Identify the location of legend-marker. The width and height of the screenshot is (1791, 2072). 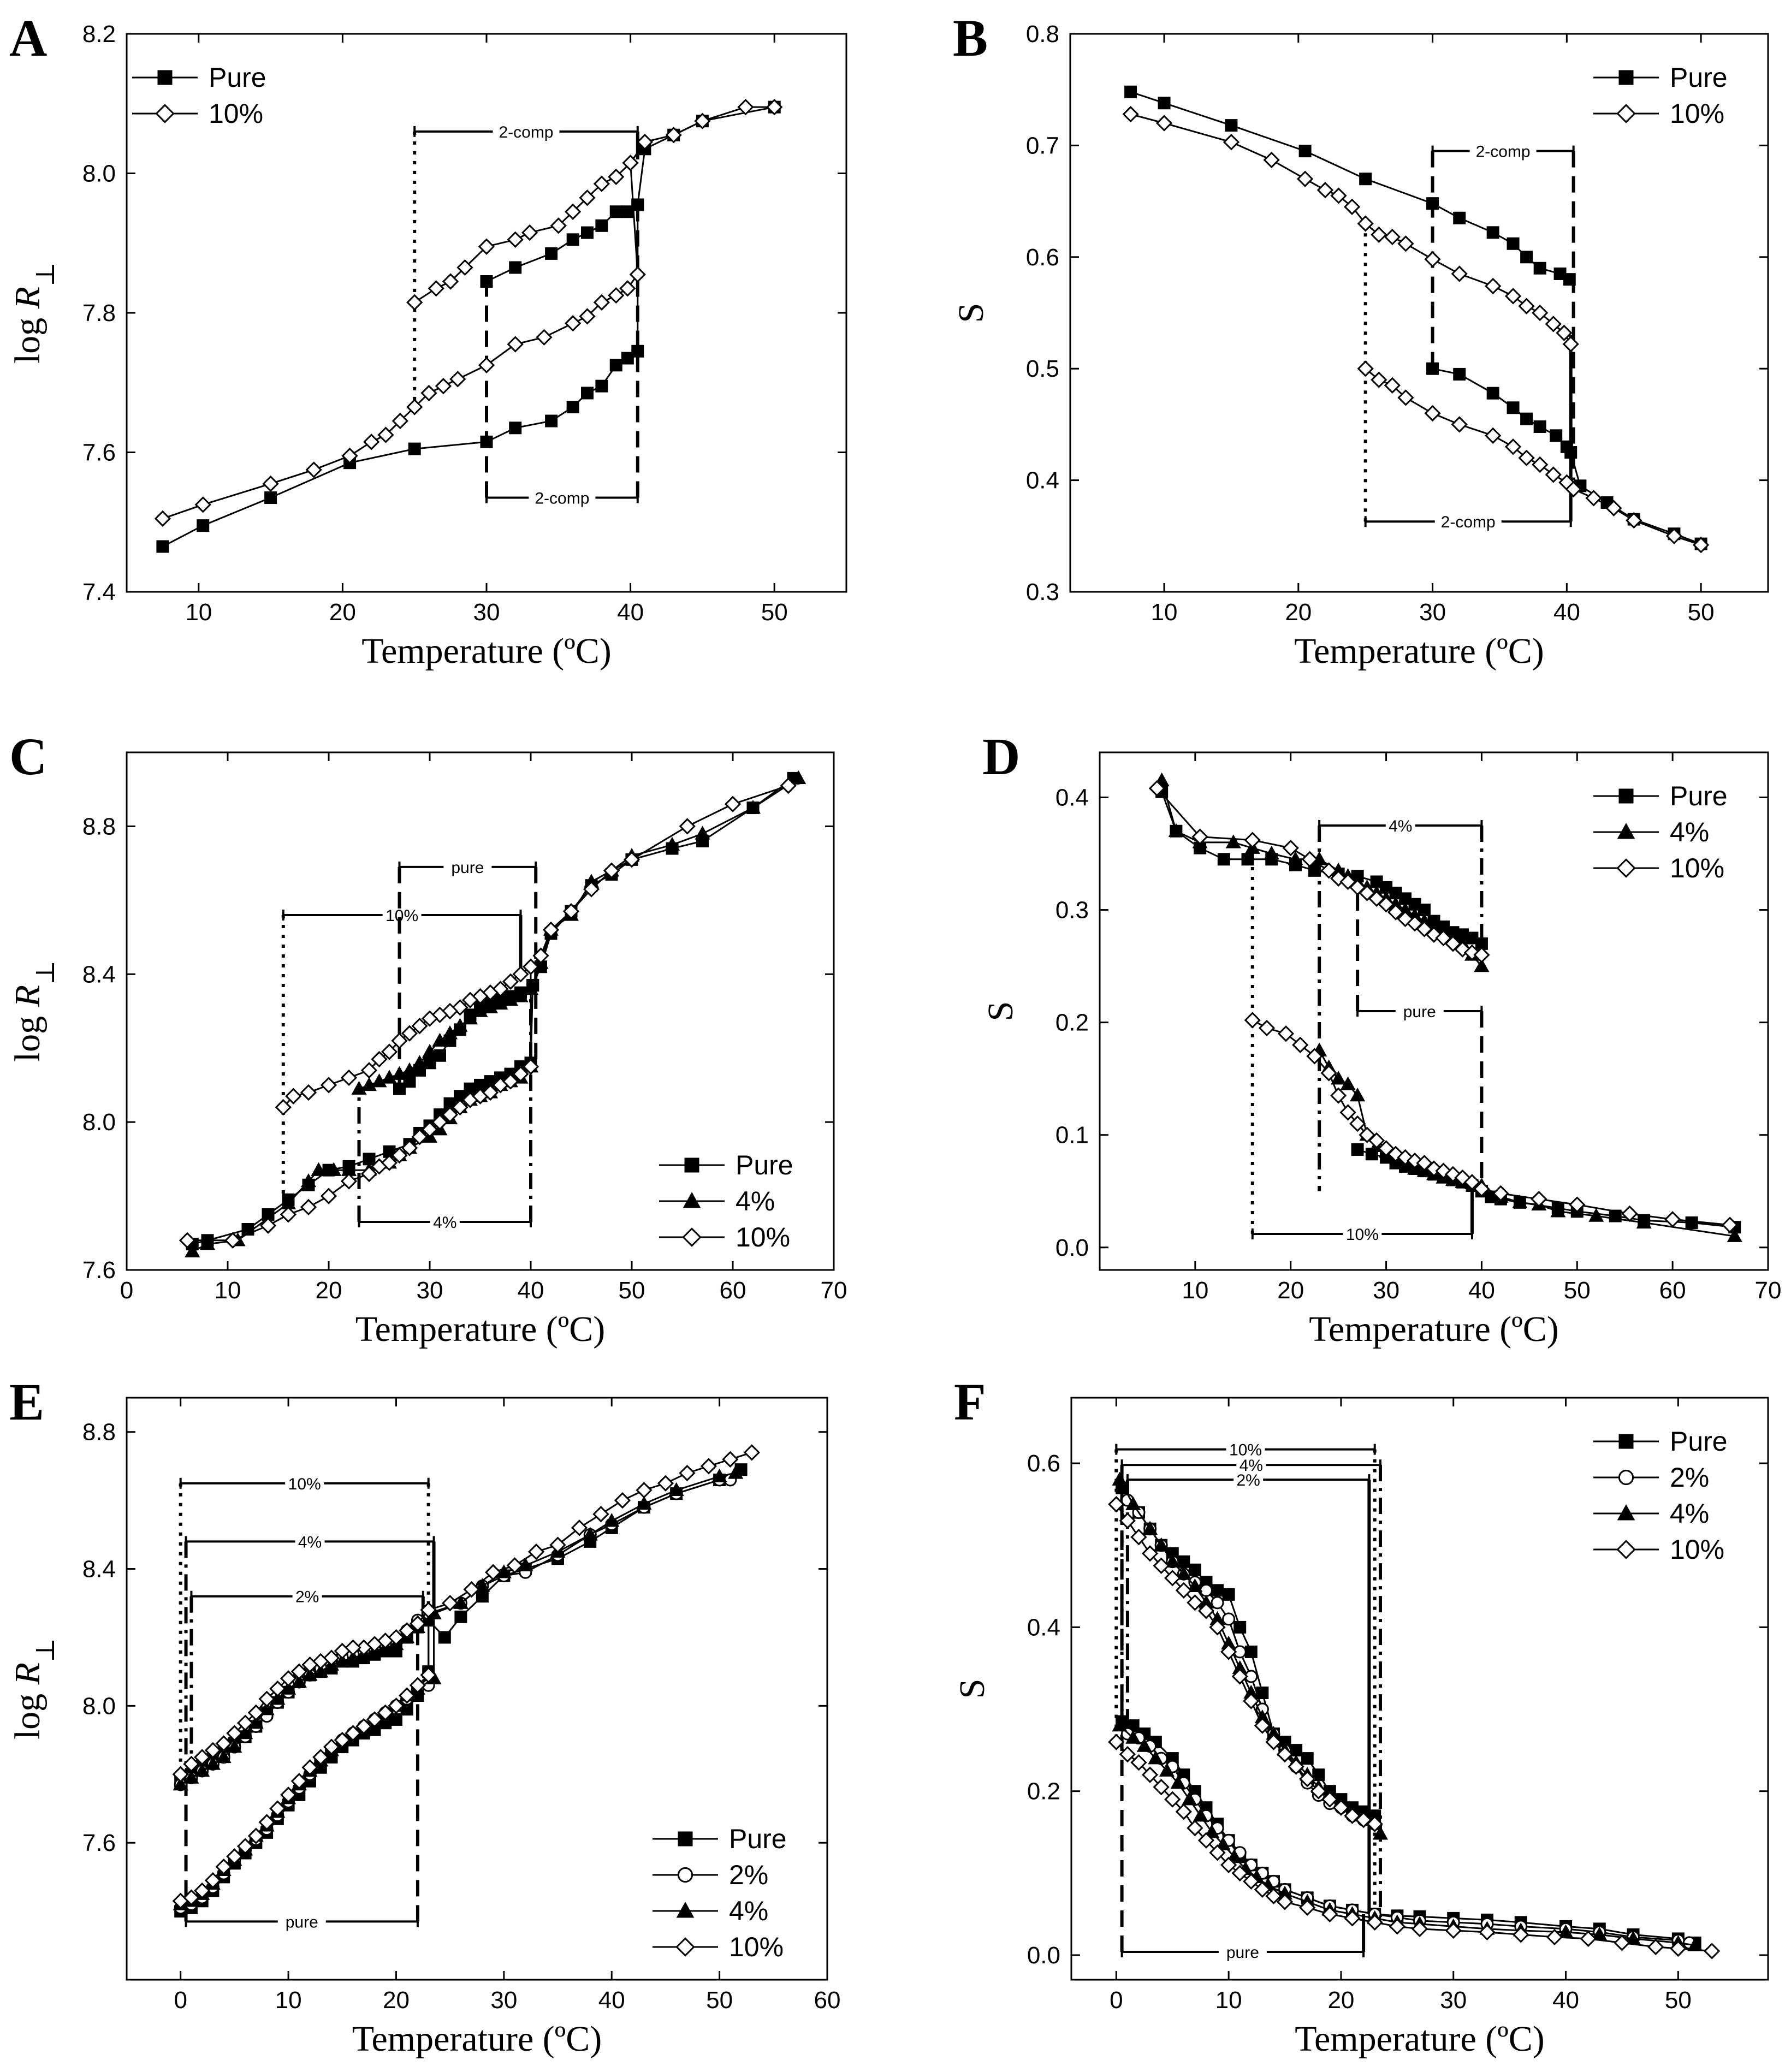
(1626, 1477).